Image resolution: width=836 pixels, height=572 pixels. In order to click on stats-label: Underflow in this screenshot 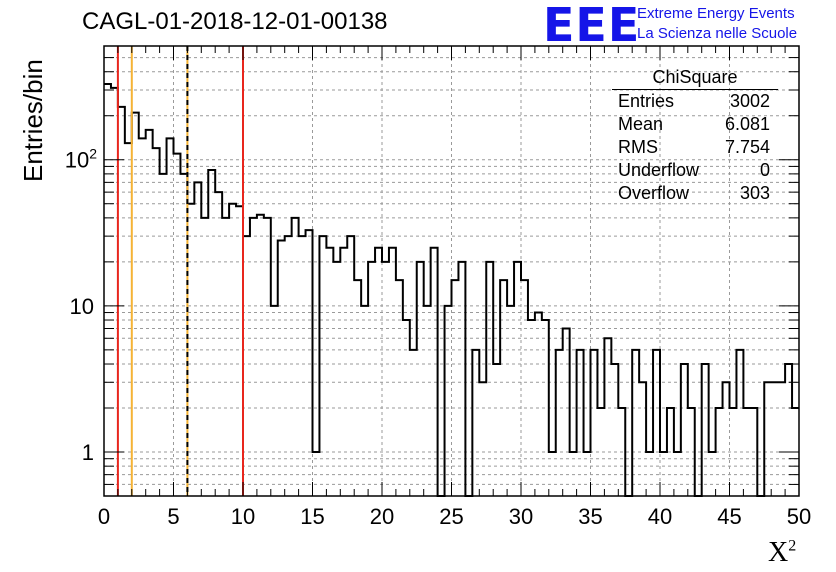, I will do `click(659, 170)`.